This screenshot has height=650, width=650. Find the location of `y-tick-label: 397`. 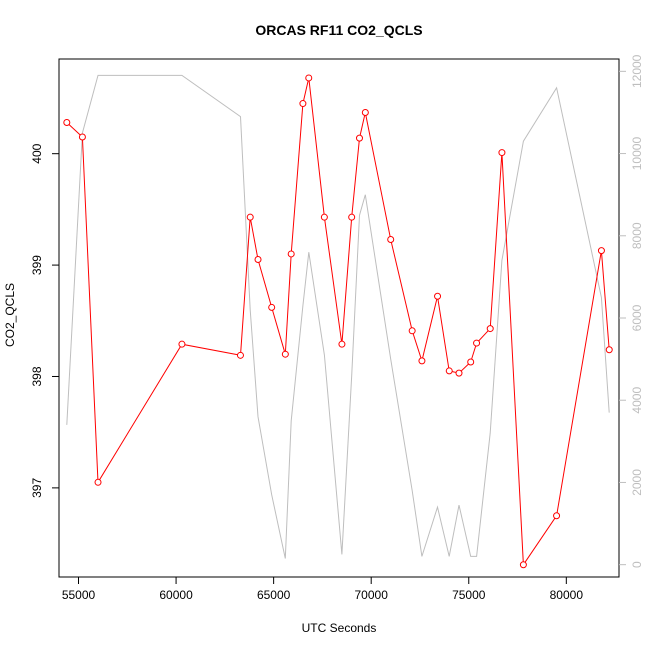

y-tick-label: 397 is located at coordinates (37, 488).